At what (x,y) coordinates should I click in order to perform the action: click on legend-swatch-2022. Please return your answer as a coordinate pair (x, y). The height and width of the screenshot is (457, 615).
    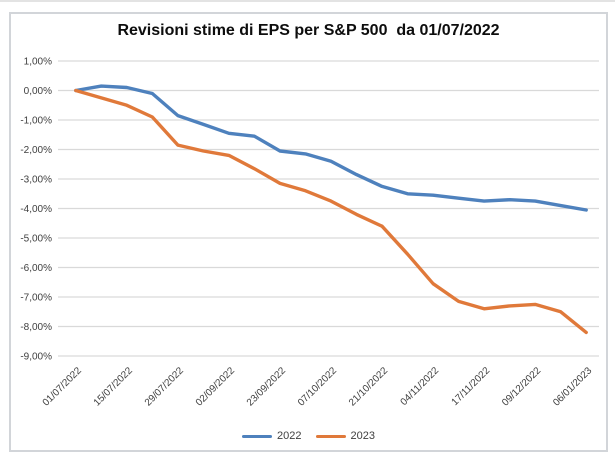
    Looking at the image, I should click on (257, 436).